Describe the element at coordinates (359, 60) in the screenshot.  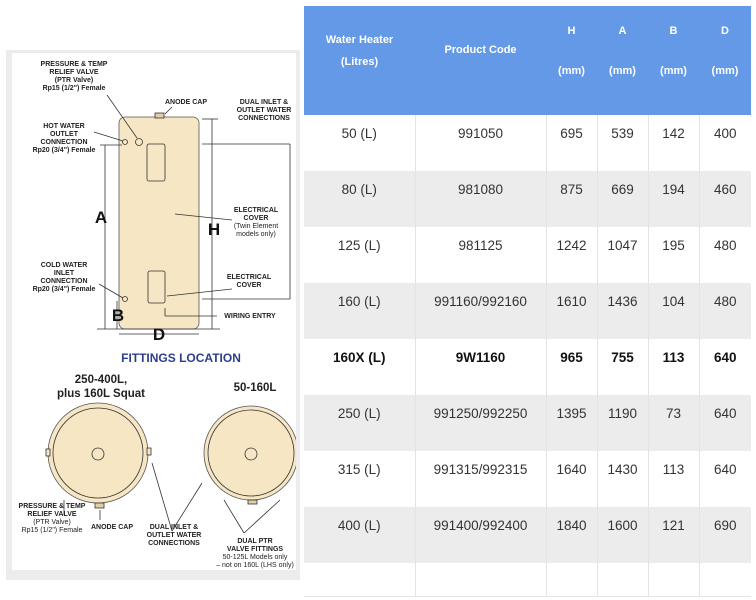
I see `header-water-heater: Water Heater (Litres)` at that location.